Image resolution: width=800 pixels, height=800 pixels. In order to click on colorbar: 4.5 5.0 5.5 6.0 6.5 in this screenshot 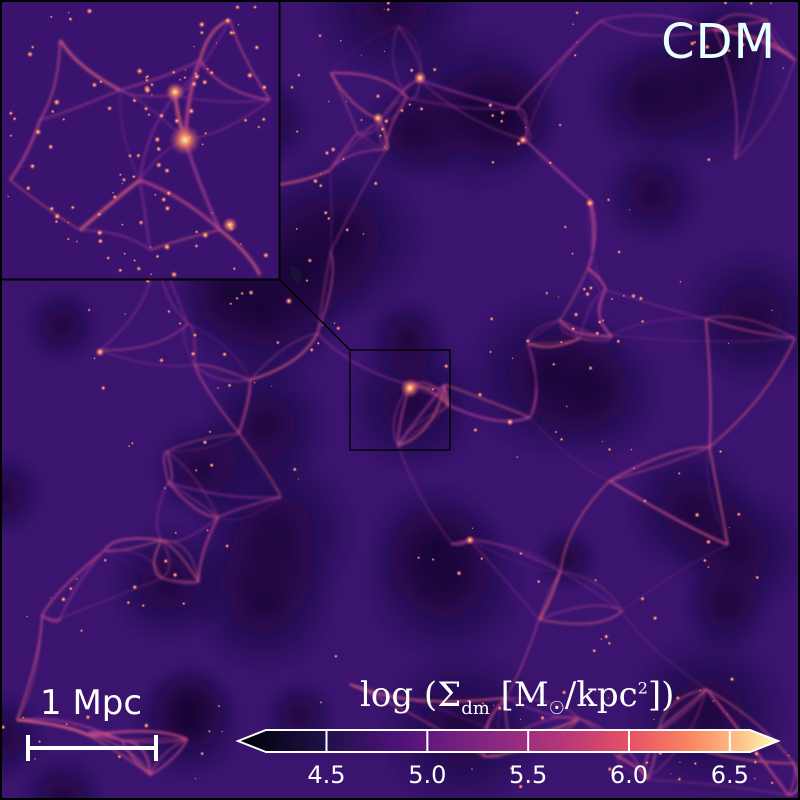, I will do `click(508, 759)`.